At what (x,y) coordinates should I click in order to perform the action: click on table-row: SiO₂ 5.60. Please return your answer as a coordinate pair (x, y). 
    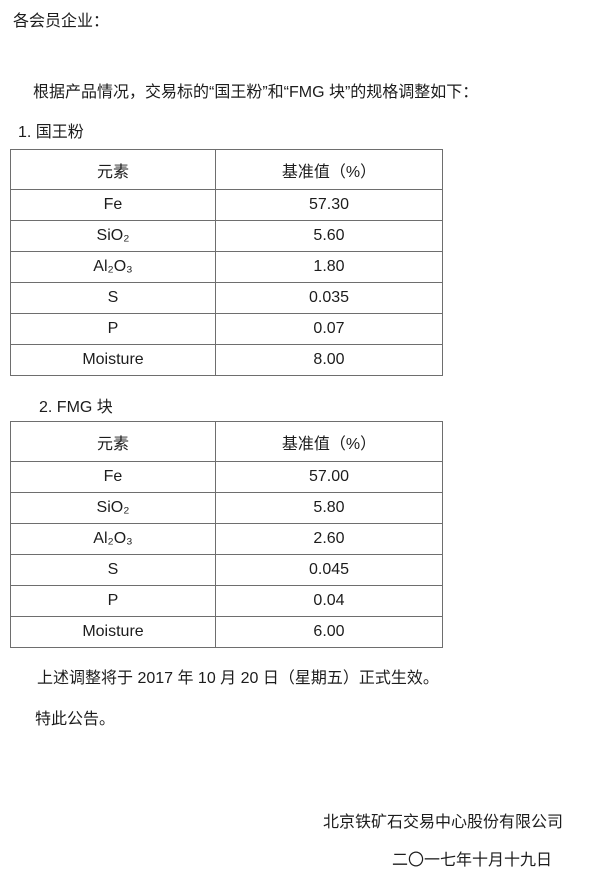
    Looking at the image, I should click on (226, 236).